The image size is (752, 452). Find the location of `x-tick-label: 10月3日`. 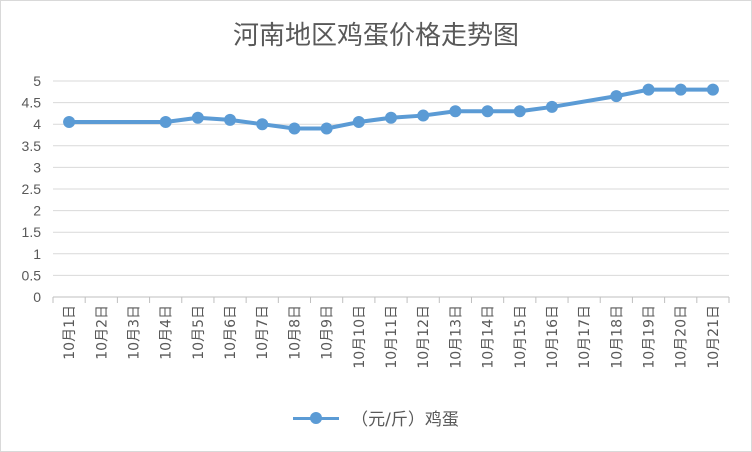

x-tick-label: 10月3日 is located at coordinates (134, 332).